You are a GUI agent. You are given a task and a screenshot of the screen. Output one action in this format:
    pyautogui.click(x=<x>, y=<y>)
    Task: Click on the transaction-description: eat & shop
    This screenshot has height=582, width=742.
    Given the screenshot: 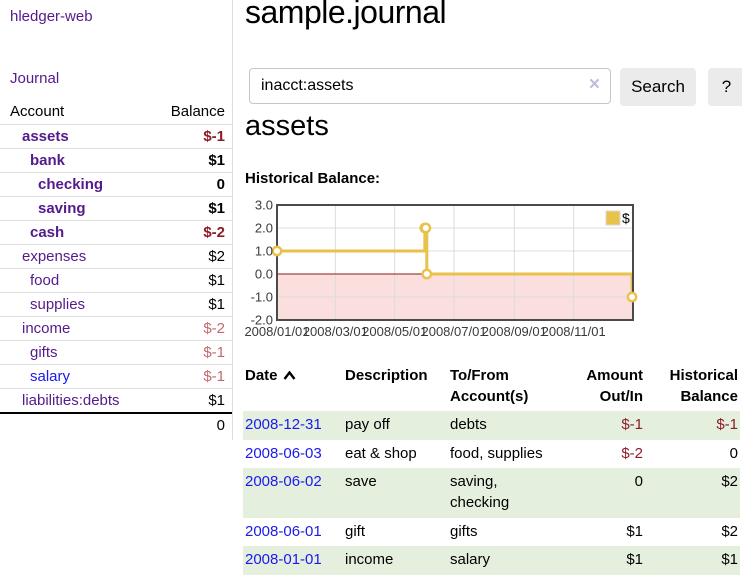 What is the action you would take?
    pyautogui.click(x=381, y=453)
    